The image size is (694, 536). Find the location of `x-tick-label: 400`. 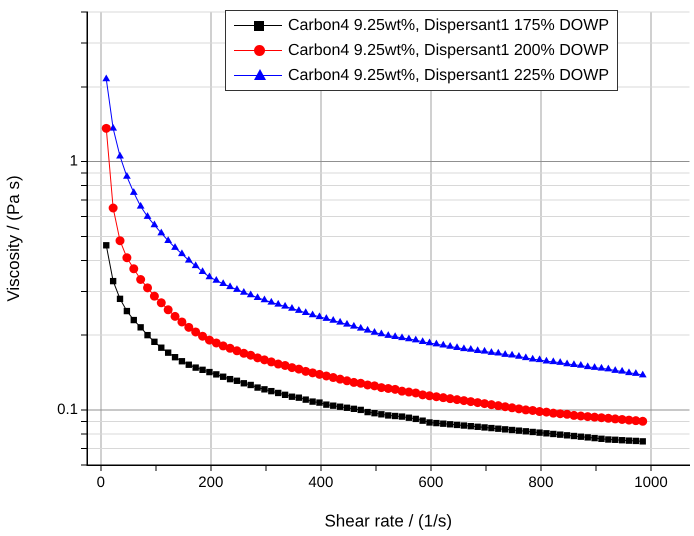

x-tick-label: 400 is located at coordinates (321, 483).